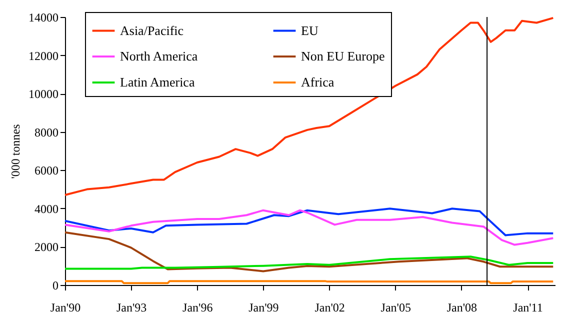 The image size is (566, 326). What do you see at coordinates (65, 307) in the screenshot?
I see `x-tick-label: Jan'90` at bounding box center [65, 307].